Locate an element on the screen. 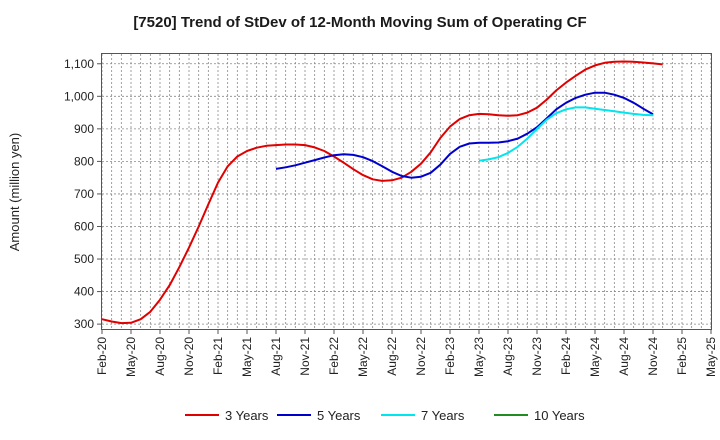 The width and height of the screenshot is (720, 440). y-tick-label: 800 is located at coordinates (84, 161).